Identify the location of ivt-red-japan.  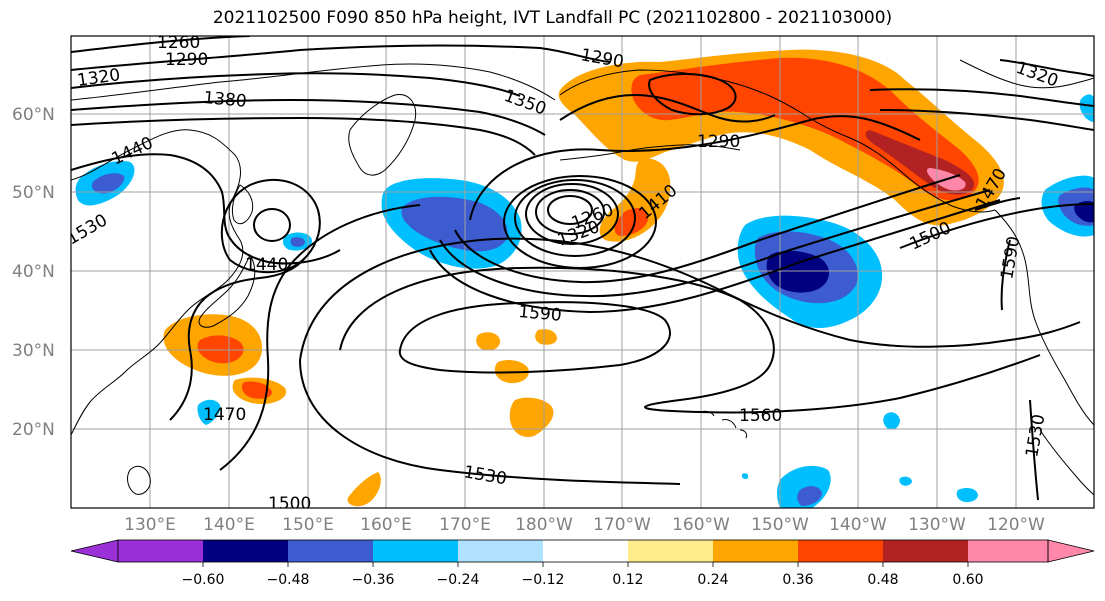
(220, 349).